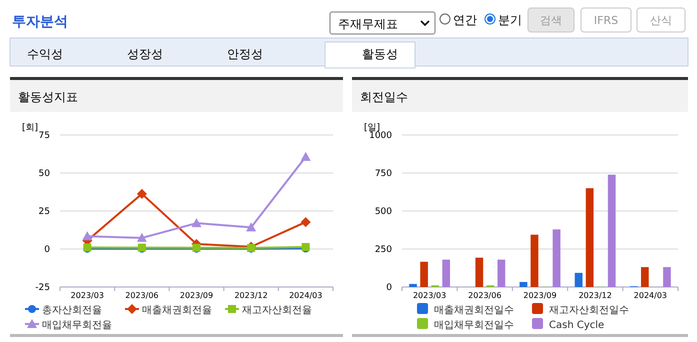 Image resolution: width=697 pixels, height=342 pixels. What do you see at coordinates (48, 97) in the screenshot?
I see `chart-title: 활동성지표` at bounding box center [48, 97].